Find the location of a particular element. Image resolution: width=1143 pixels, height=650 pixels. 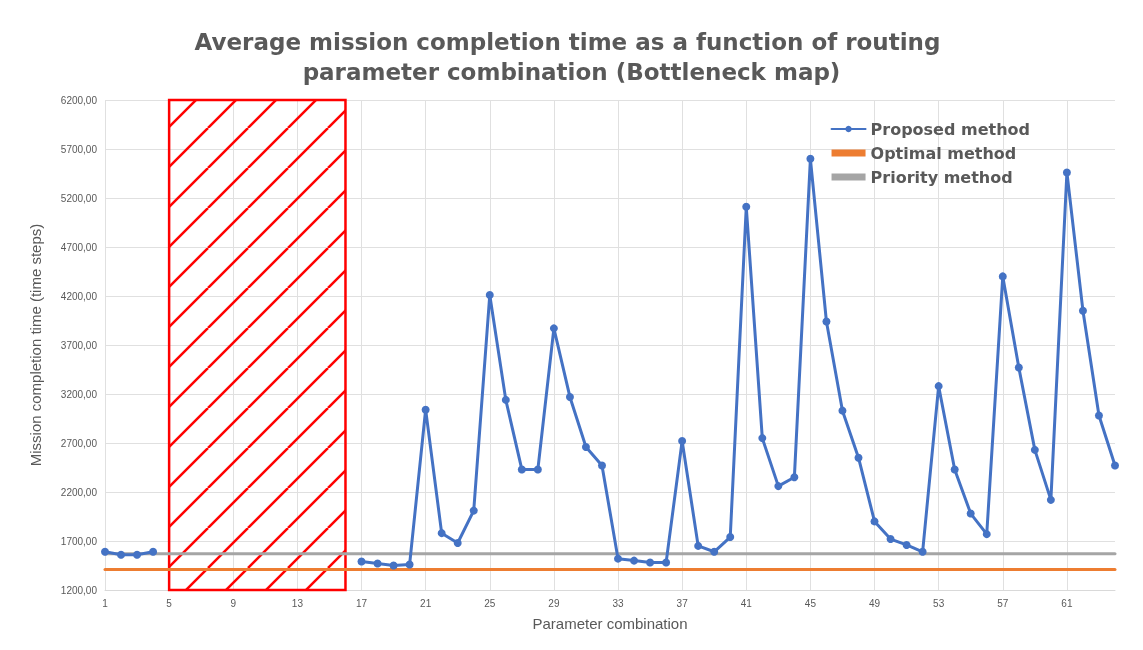

x-tick-label: 61 is located at coordinates (1067, 603).